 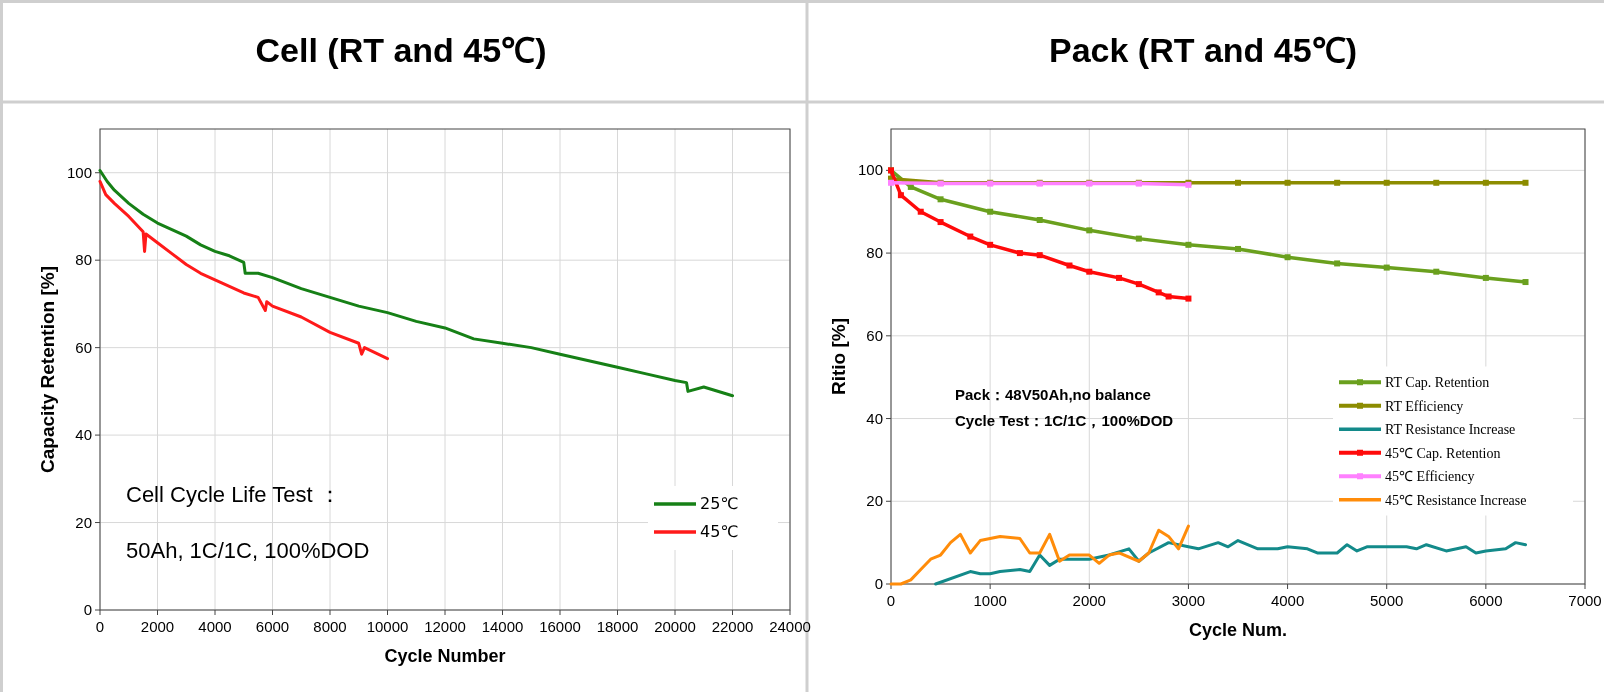 What do you see at coordinates (1430, 477) in the screenshot?
I see `legend-label: 45℃ Efficiency` at bounding box center [1430, 477].